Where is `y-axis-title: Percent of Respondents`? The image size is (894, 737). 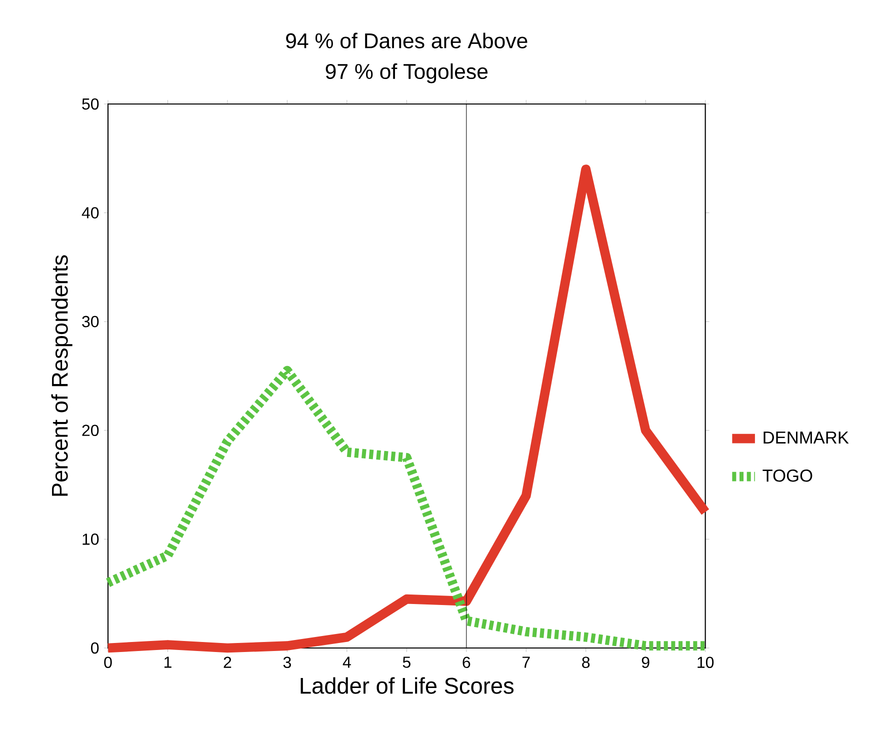 y-axis-title: Percent of Respondents is located at coordinates (61, 375).